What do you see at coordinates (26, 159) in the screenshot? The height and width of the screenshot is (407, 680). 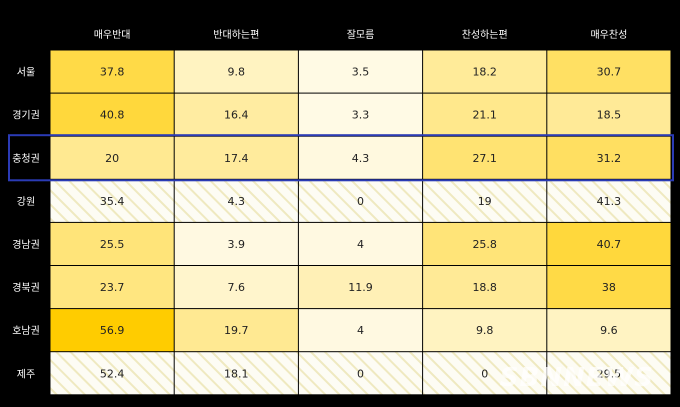 I see `row-header-2: 충청권` at bounding box center [26, 159].